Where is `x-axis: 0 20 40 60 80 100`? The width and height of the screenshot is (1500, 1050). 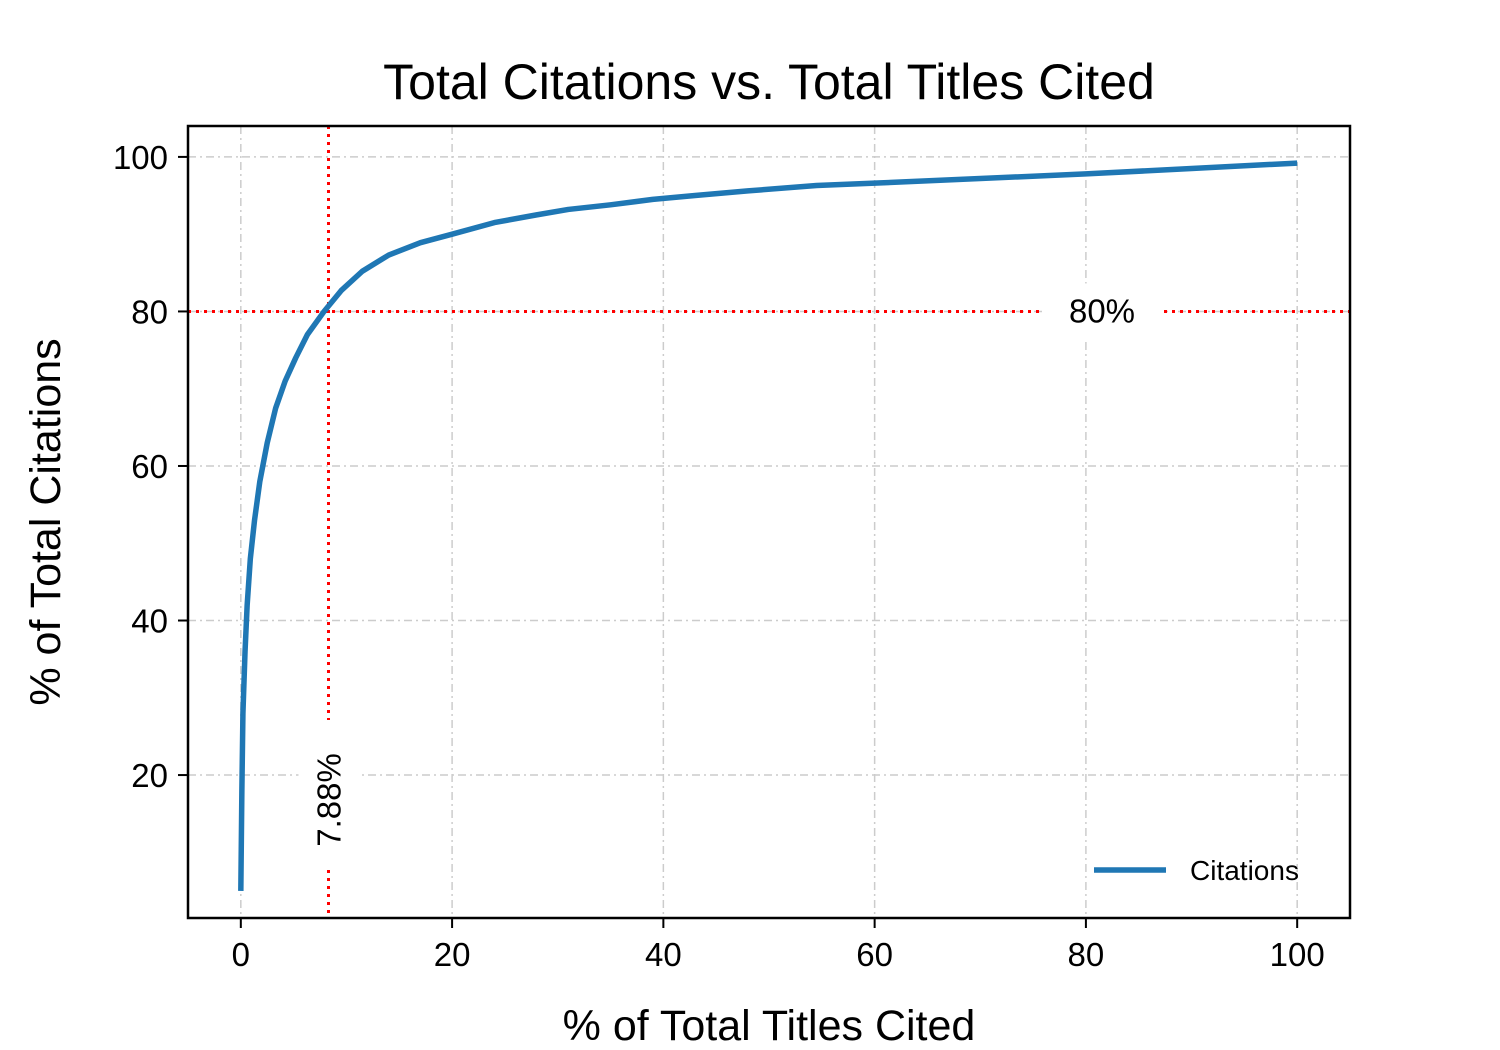 x-axis: 0 20 40 60 80 100 is located at coordinates (778, 945).